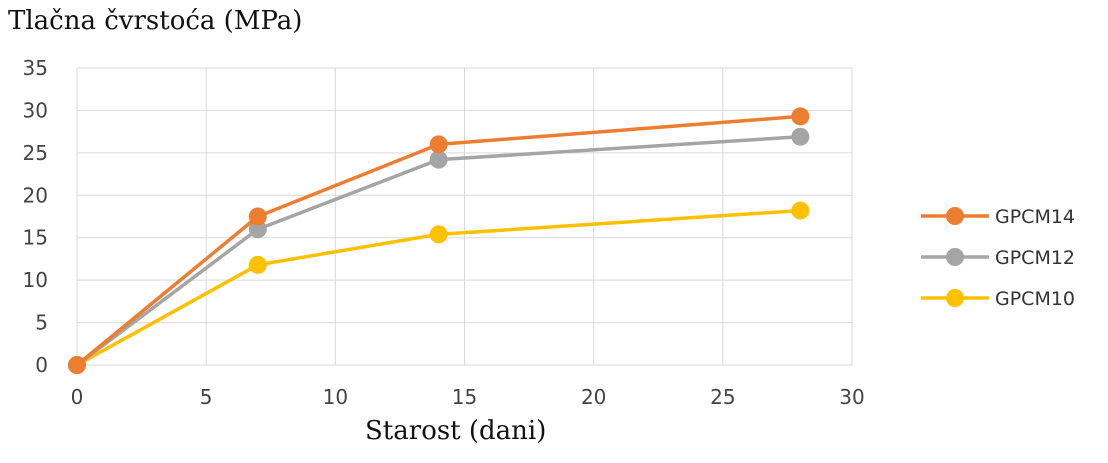  I want to click on y-tick-label: 0, so click(41, 365).